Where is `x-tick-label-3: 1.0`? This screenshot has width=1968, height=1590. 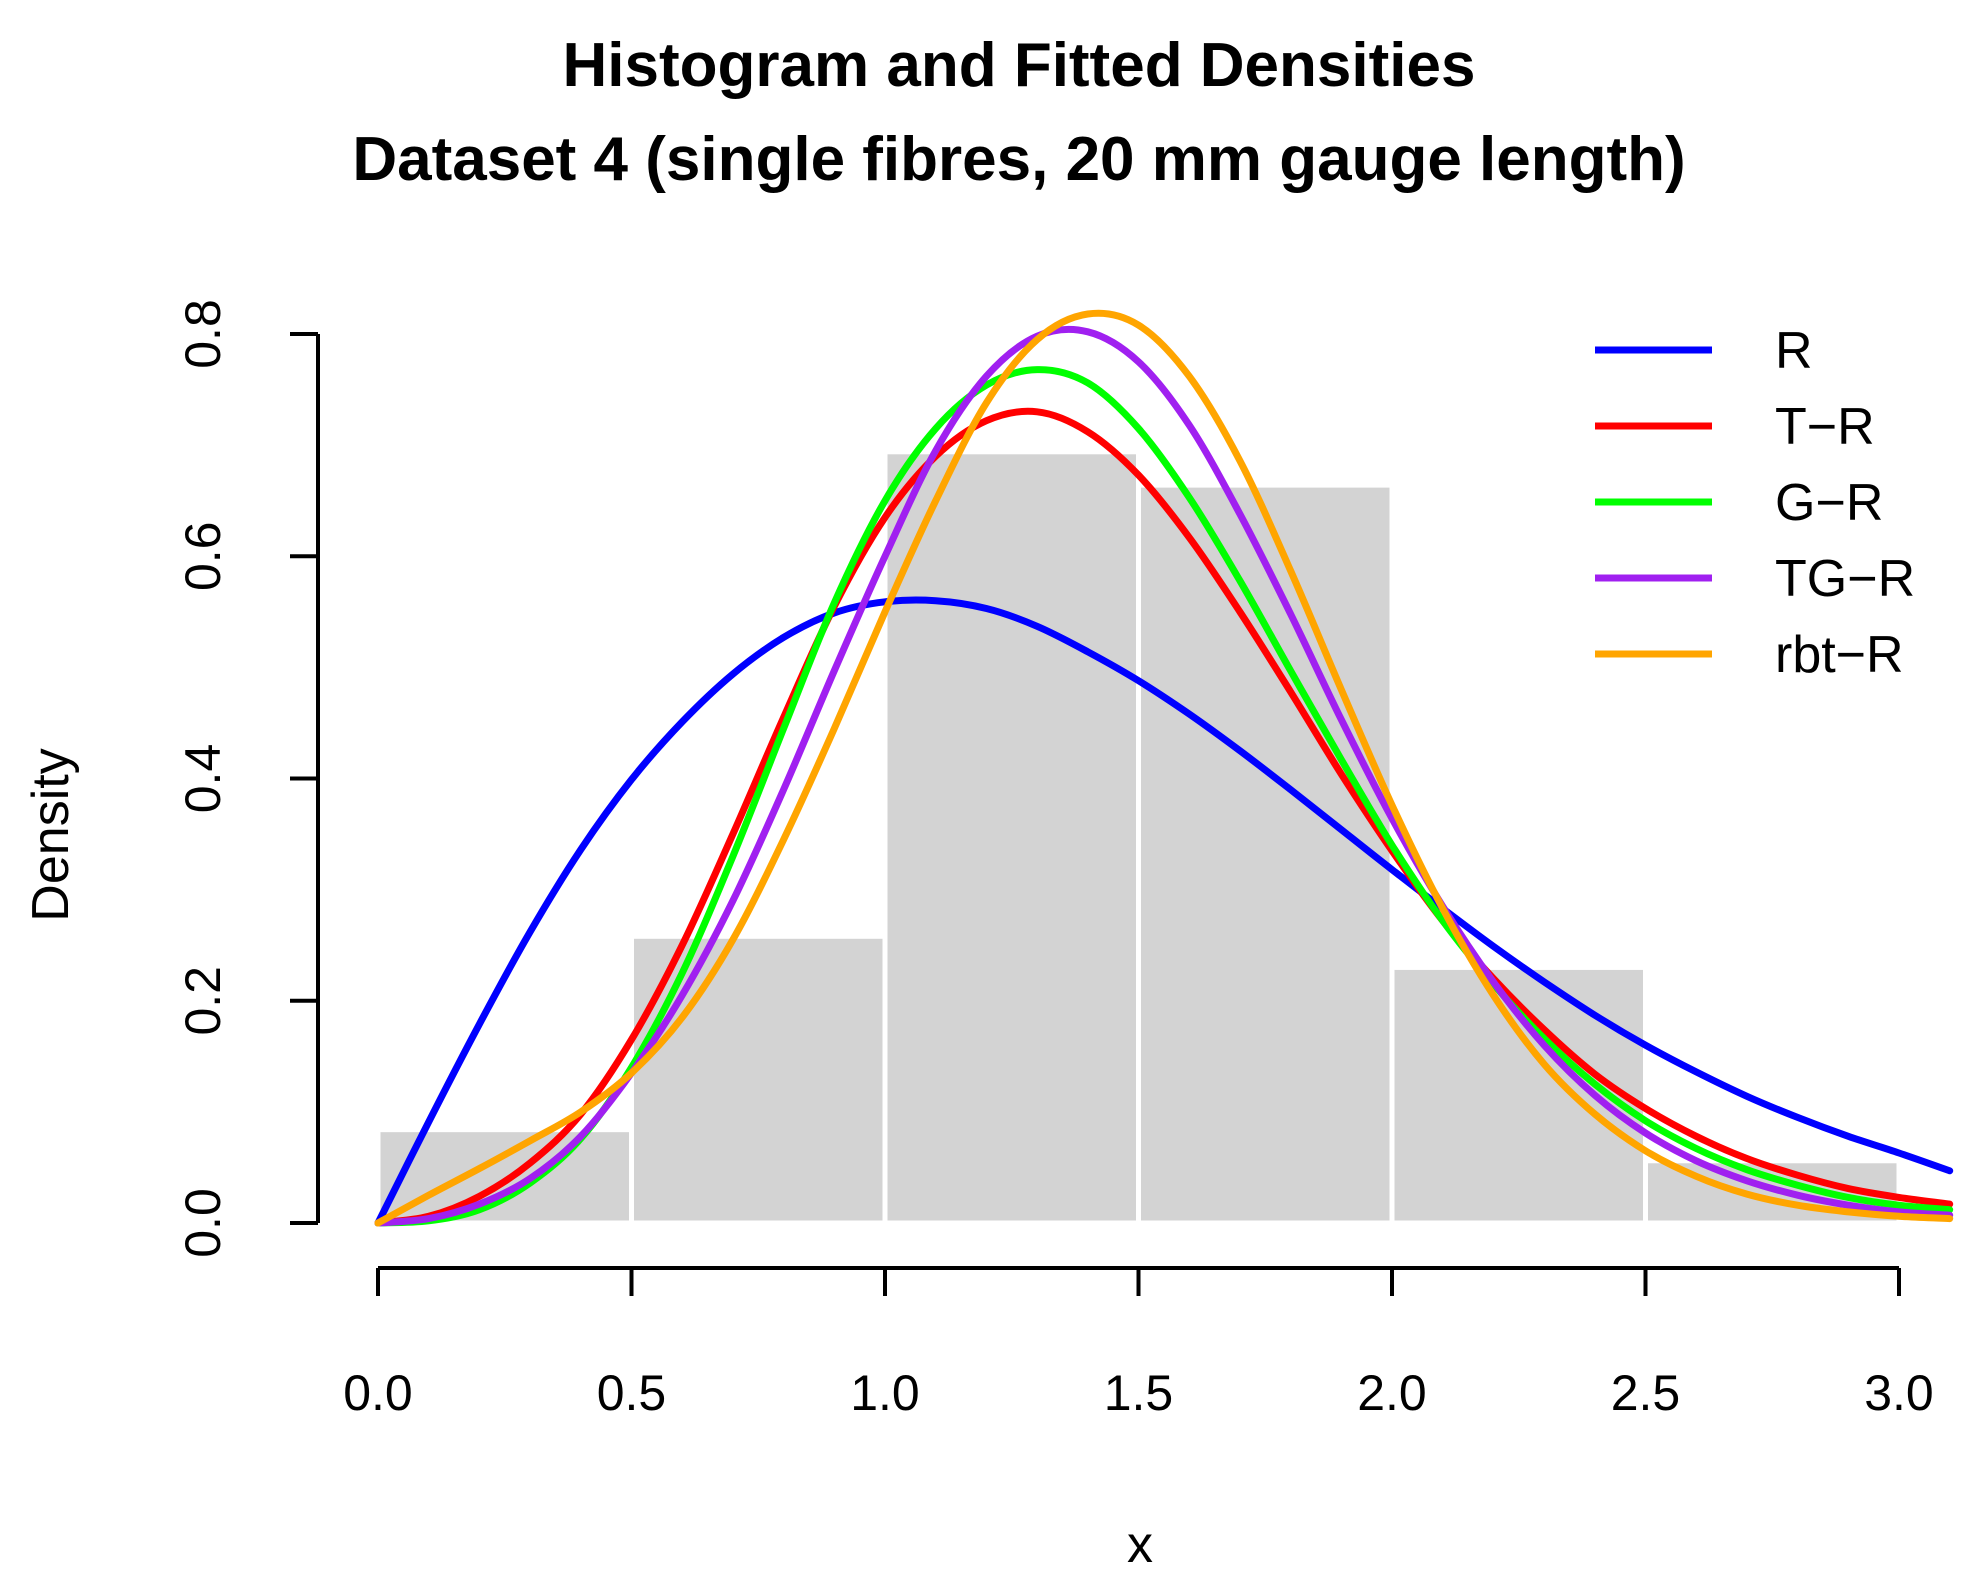
x-tick-label-3: 1.0 is located at coordinates (885, 1393).